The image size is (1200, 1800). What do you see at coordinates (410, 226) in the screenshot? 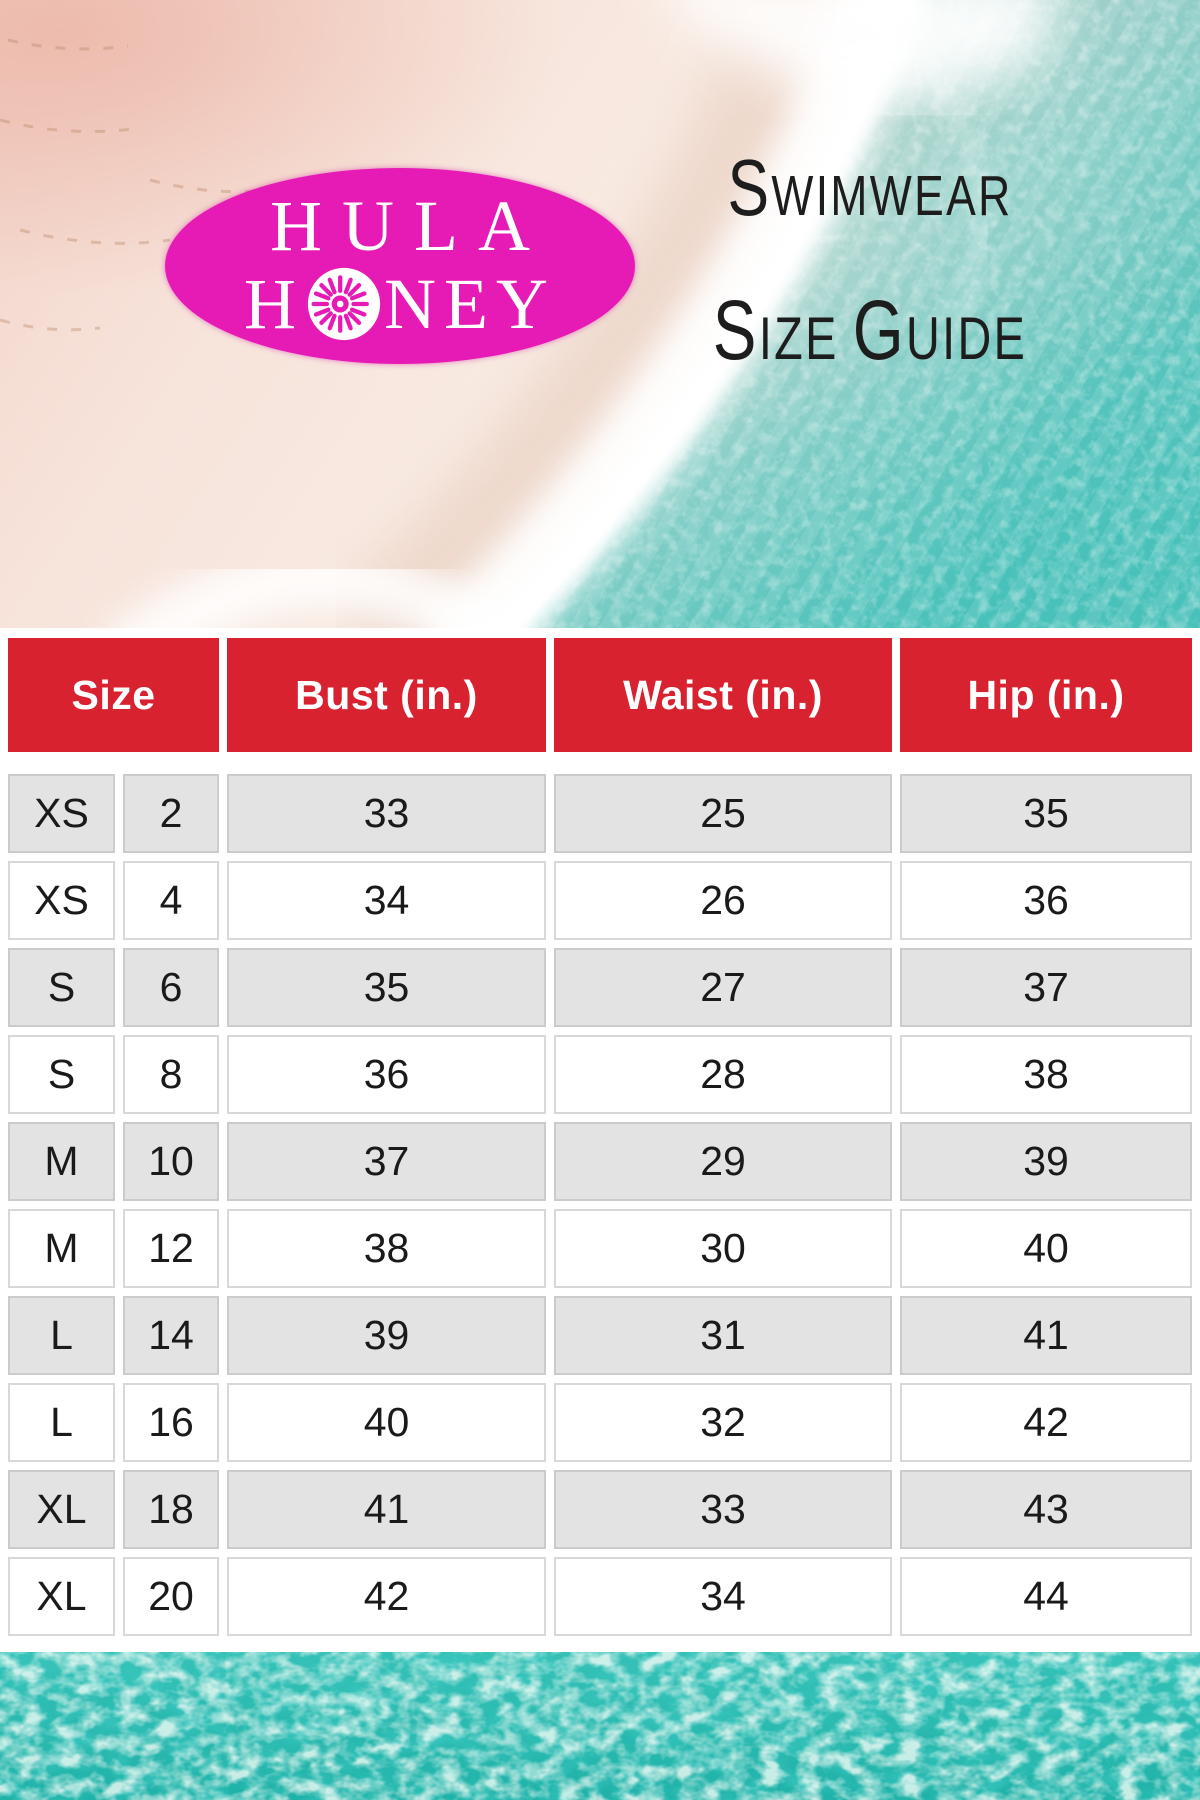
I see `logo-text-hula: HULA` at bounding box center [410, 226].